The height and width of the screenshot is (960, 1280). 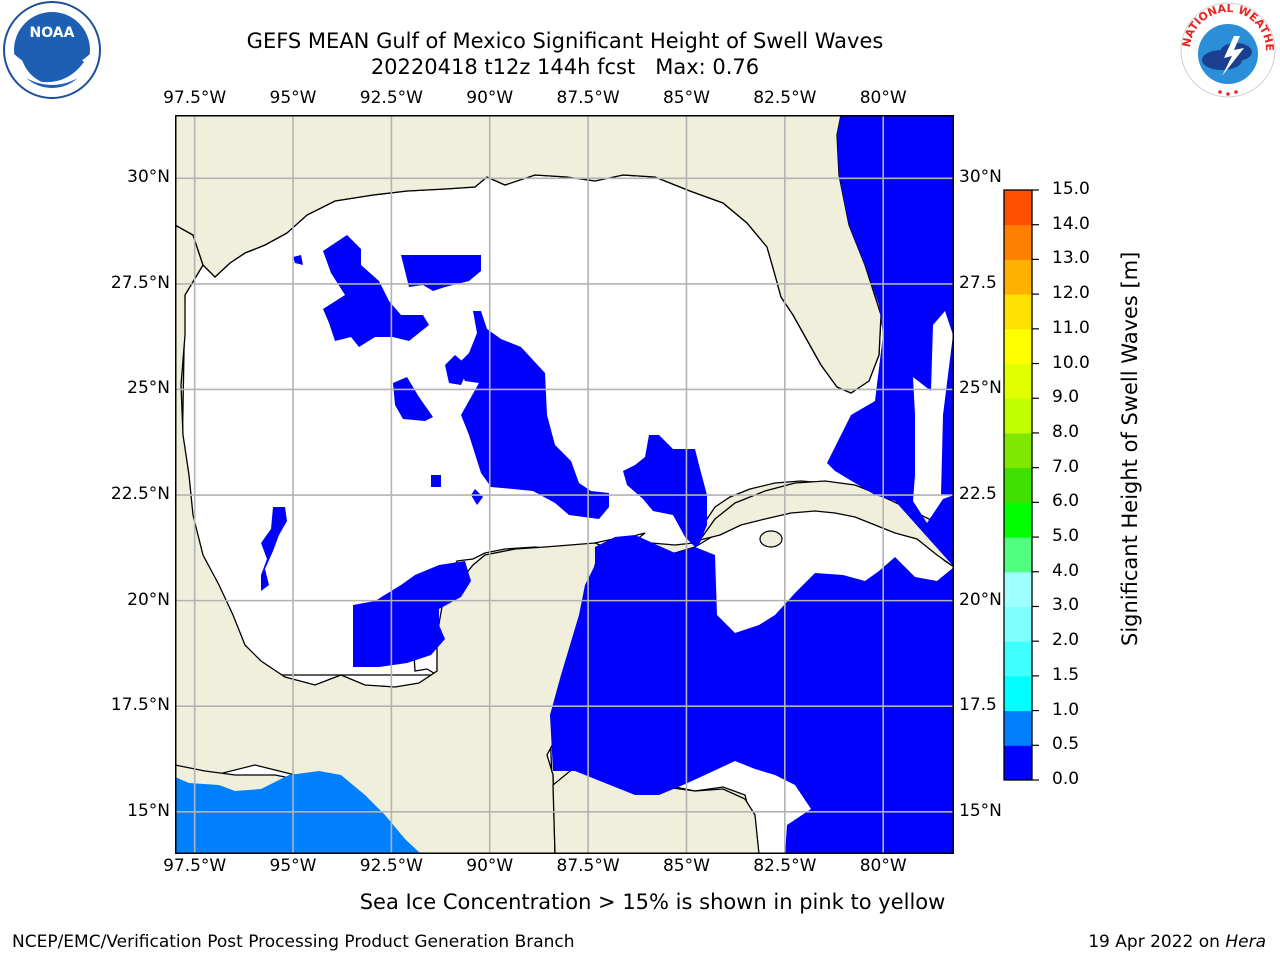 What do you see at coordinates (1066, 536) in the screenshot?
I see `colorbar-tick-label: 5.0` at bounding box center [1066, 536].